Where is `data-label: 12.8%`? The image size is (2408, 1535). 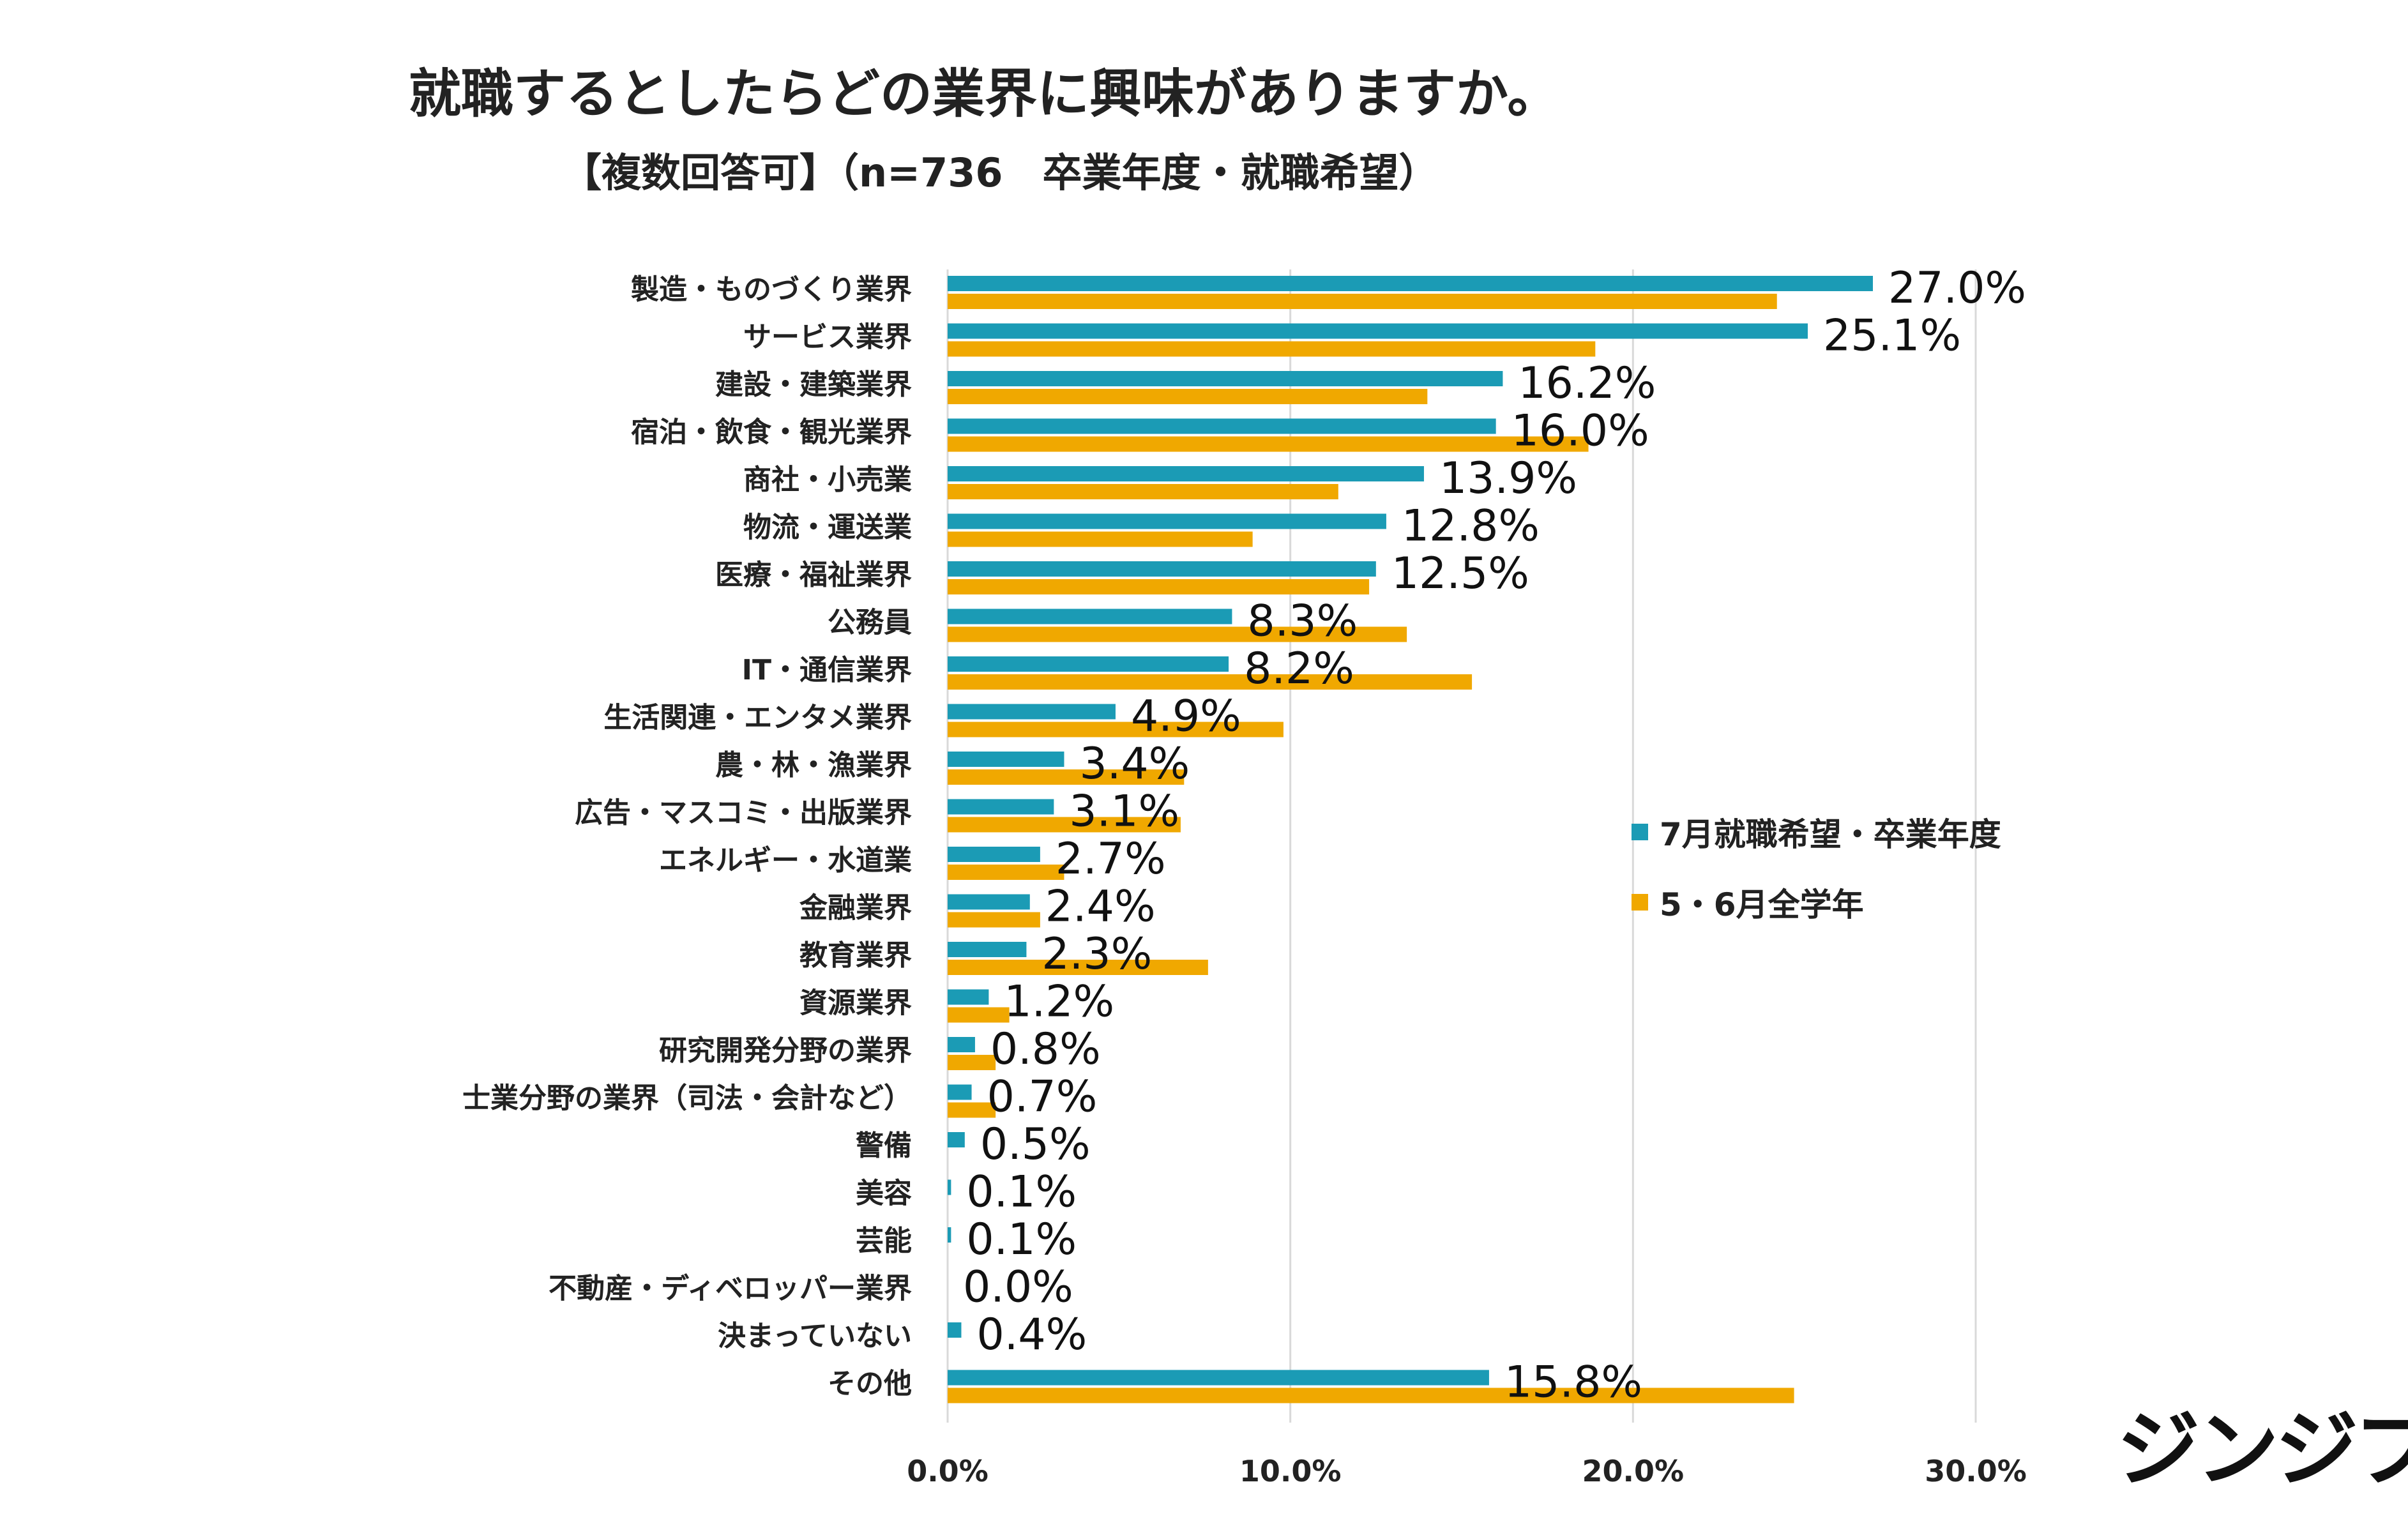 data-label: 12.8% is located at coordinates (1471, 526).